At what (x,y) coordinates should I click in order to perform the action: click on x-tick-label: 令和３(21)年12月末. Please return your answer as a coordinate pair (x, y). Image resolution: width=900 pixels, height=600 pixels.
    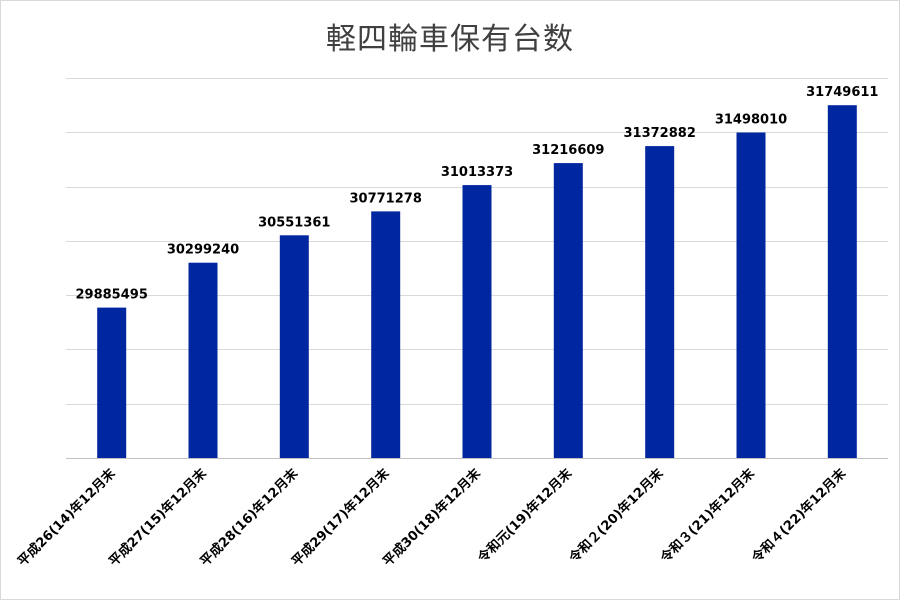
    Looking at the image, I should click on (707, 515).